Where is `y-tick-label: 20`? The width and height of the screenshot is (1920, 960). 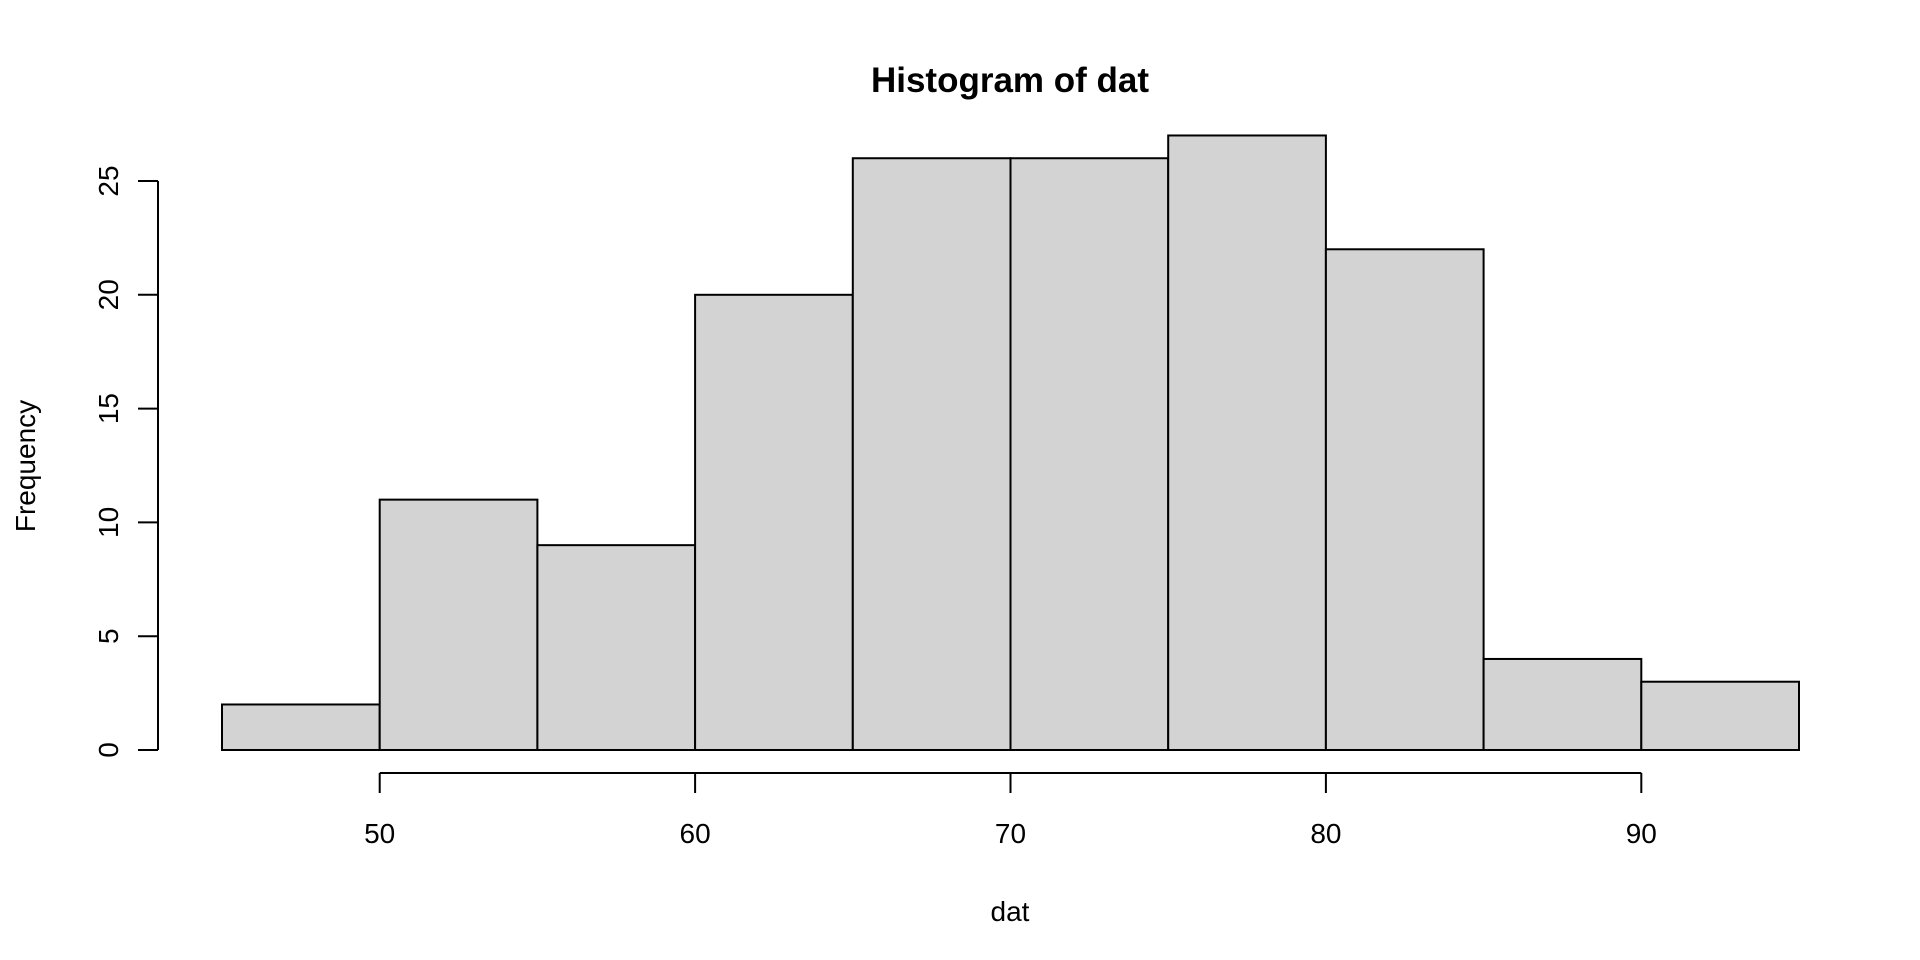
y-tick-label: 20 is located at coordinates (108, 294).